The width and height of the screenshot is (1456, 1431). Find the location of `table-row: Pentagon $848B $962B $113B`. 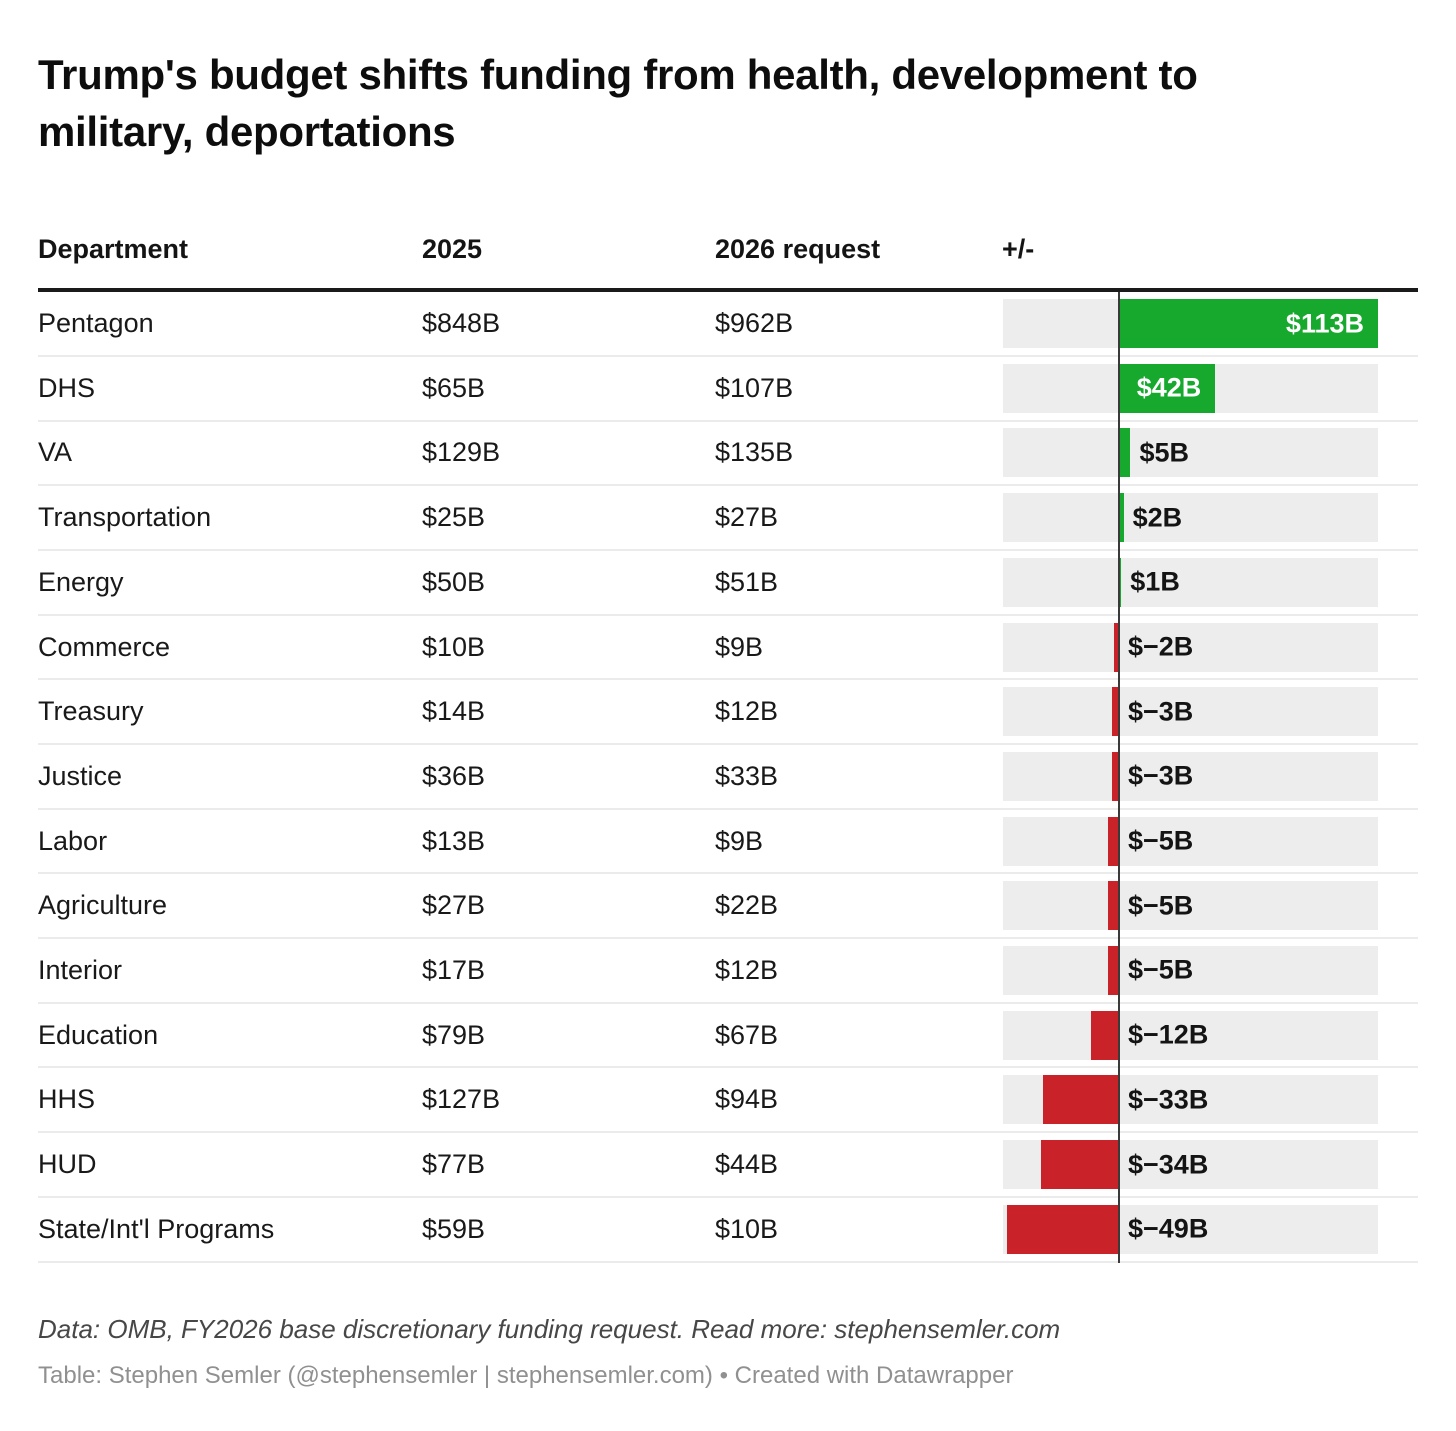

table-row: Pentagon $848B $962B $113B is located at coordinates (728, 324).